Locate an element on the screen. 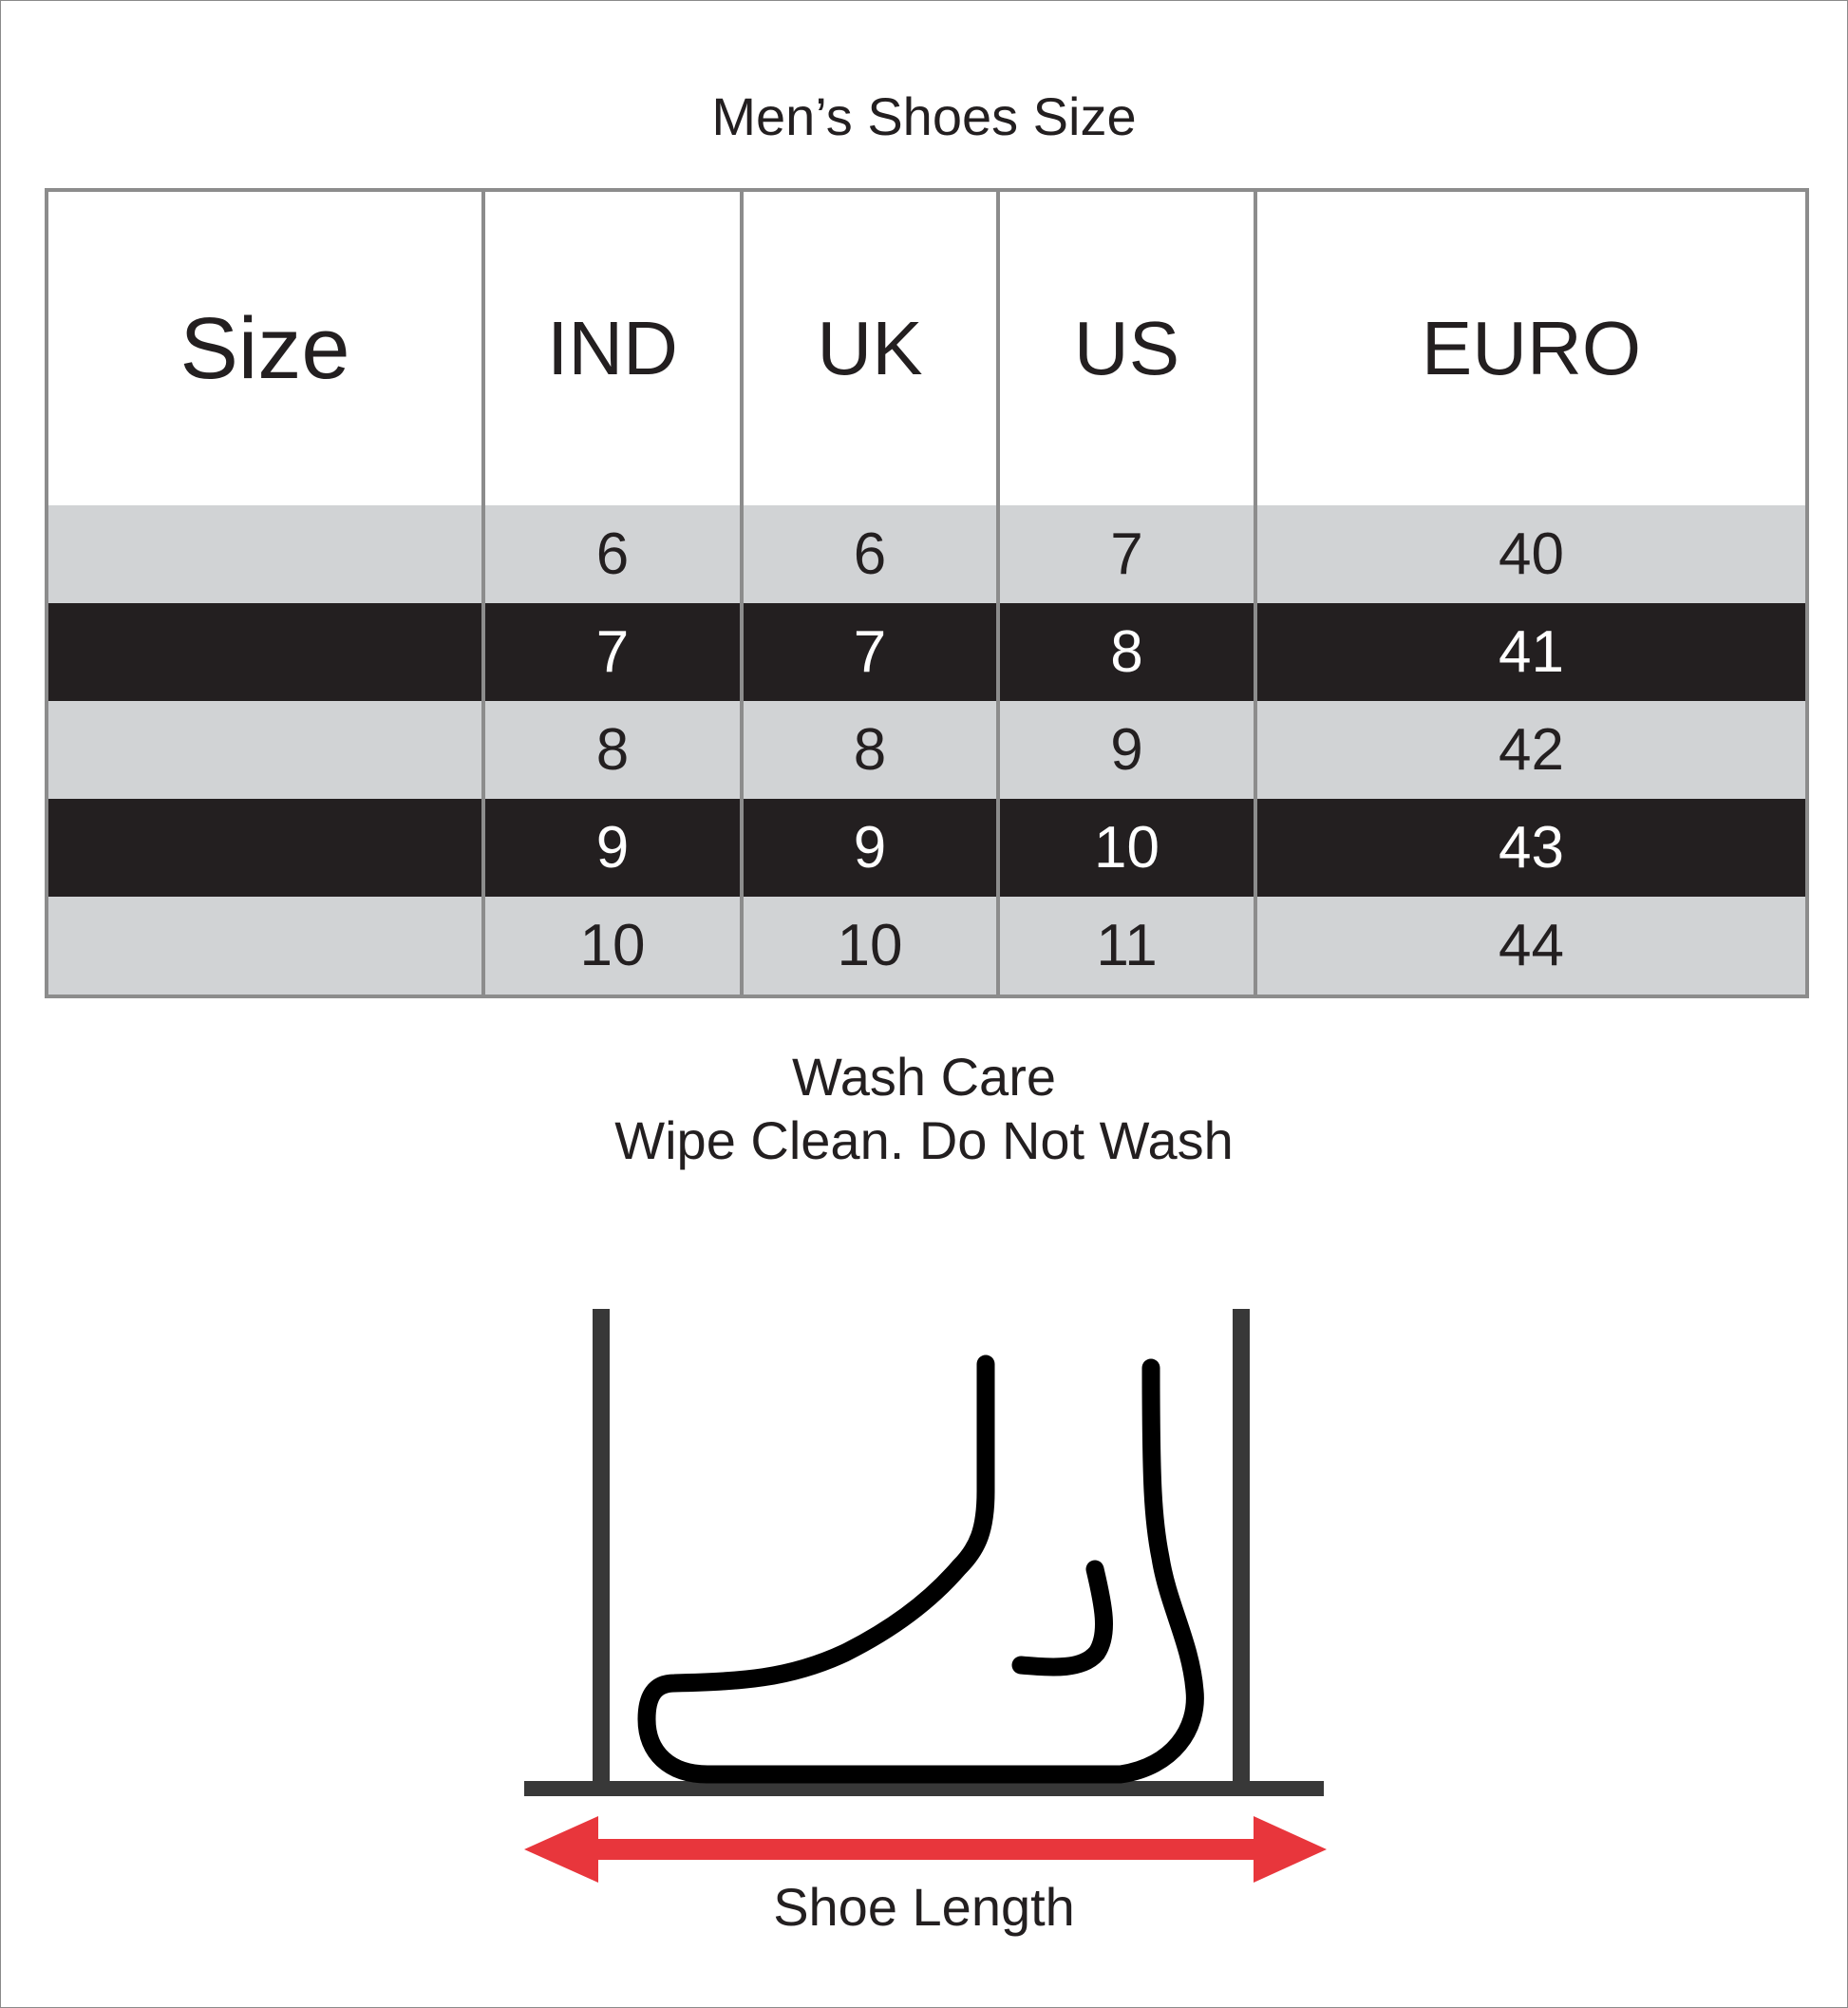  table-row: 10 10 11 44 is located at coordinates (927, 946).